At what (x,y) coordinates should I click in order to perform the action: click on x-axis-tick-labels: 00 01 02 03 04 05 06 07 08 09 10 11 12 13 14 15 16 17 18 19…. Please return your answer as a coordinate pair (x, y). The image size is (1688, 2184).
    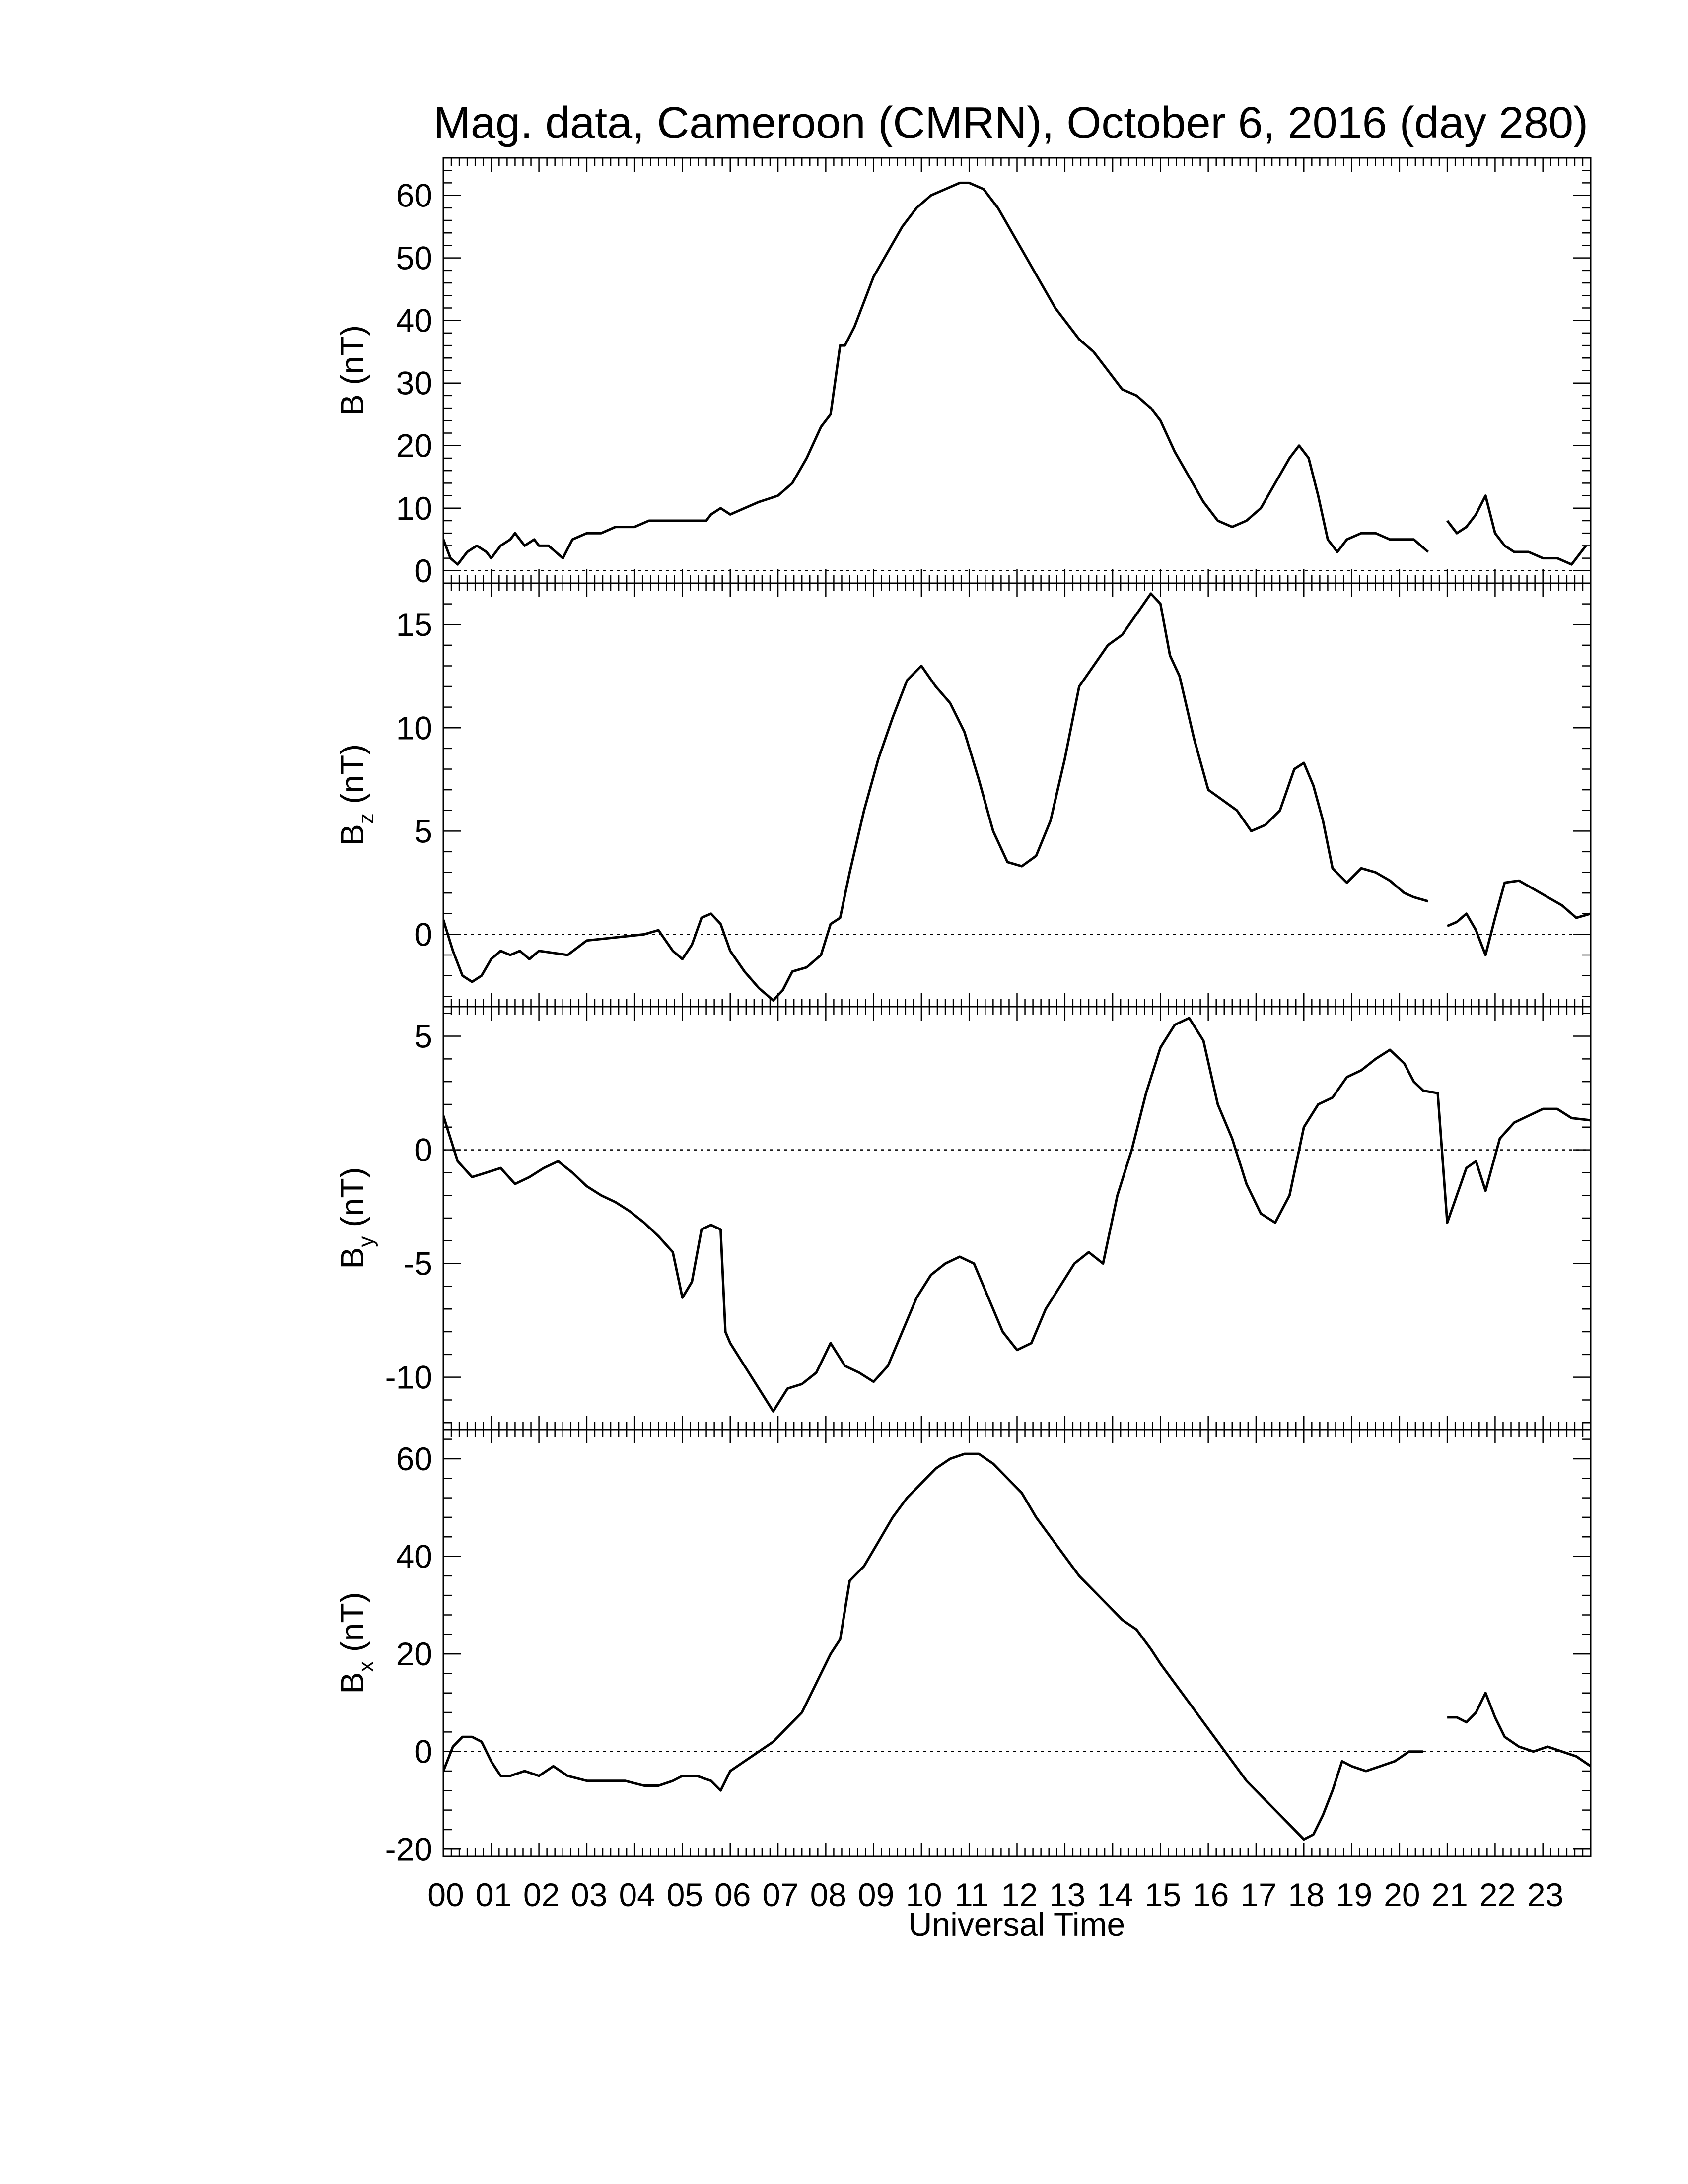
    Looking at the image, I should click on (995, 1894).